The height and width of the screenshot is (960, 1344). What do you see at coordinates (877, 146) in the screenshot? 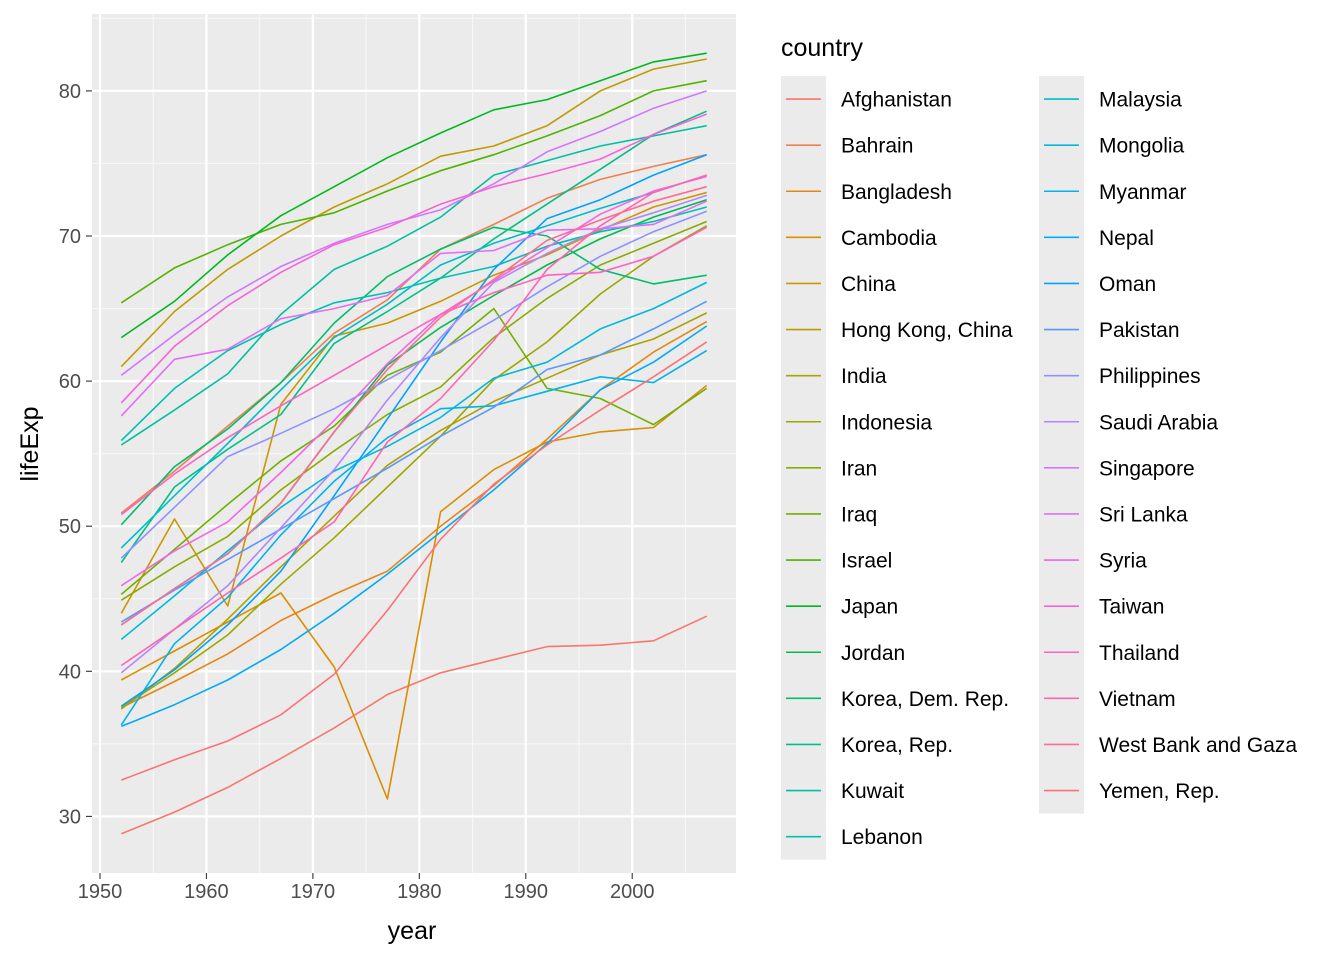
I see `legend-label-bahrain: Bahrain` at bounding box center [877, 146].